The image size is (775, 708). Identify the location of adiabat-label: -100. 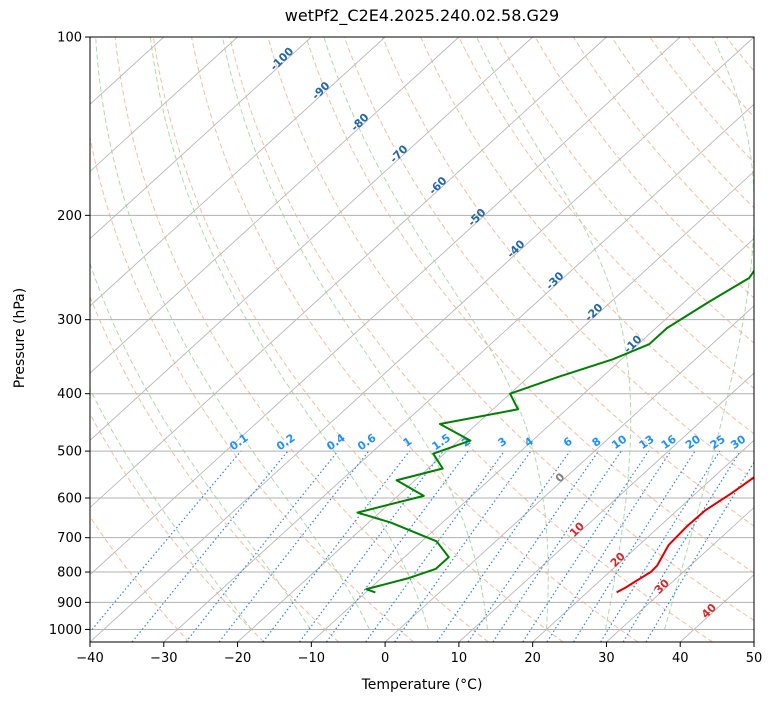
(282, 58).